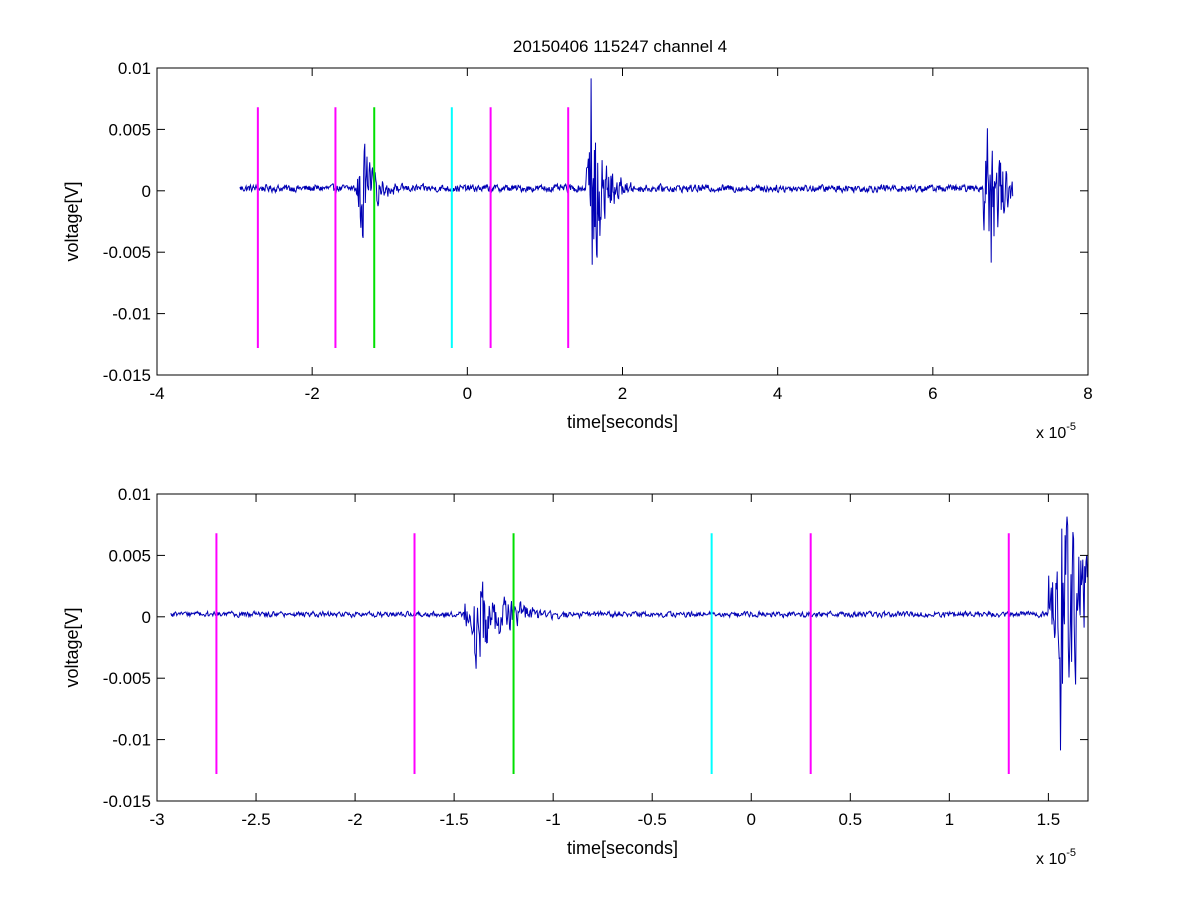 The image size is (1200, 900). What do you see at coordinates (1071, 427) in the screenshot?
I see `top-xaxis-multiplier-exponent: -5` at bounding box center [1071, 427].